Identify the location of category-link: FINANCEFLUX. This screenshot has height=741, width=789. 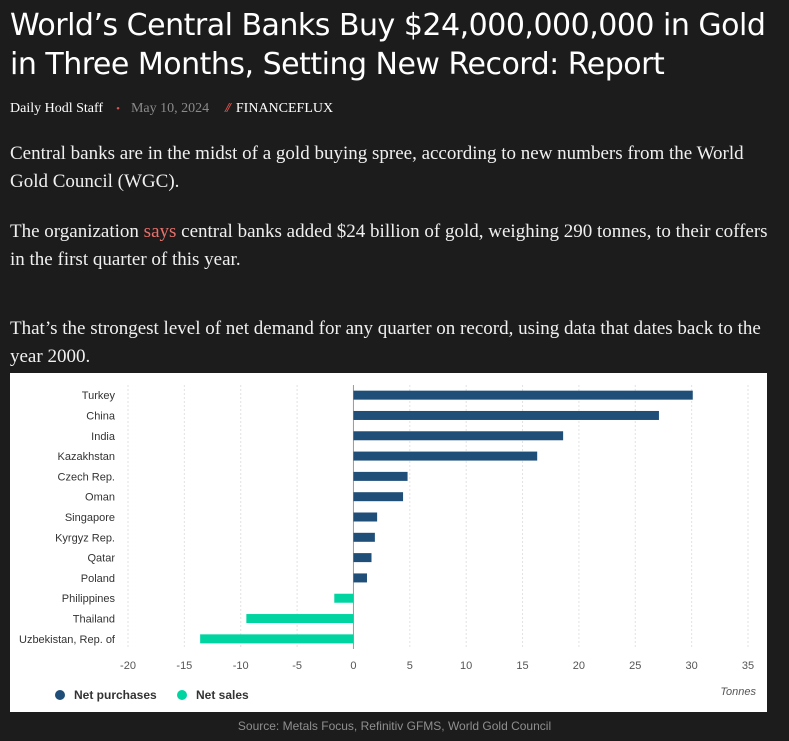
(284, 108).